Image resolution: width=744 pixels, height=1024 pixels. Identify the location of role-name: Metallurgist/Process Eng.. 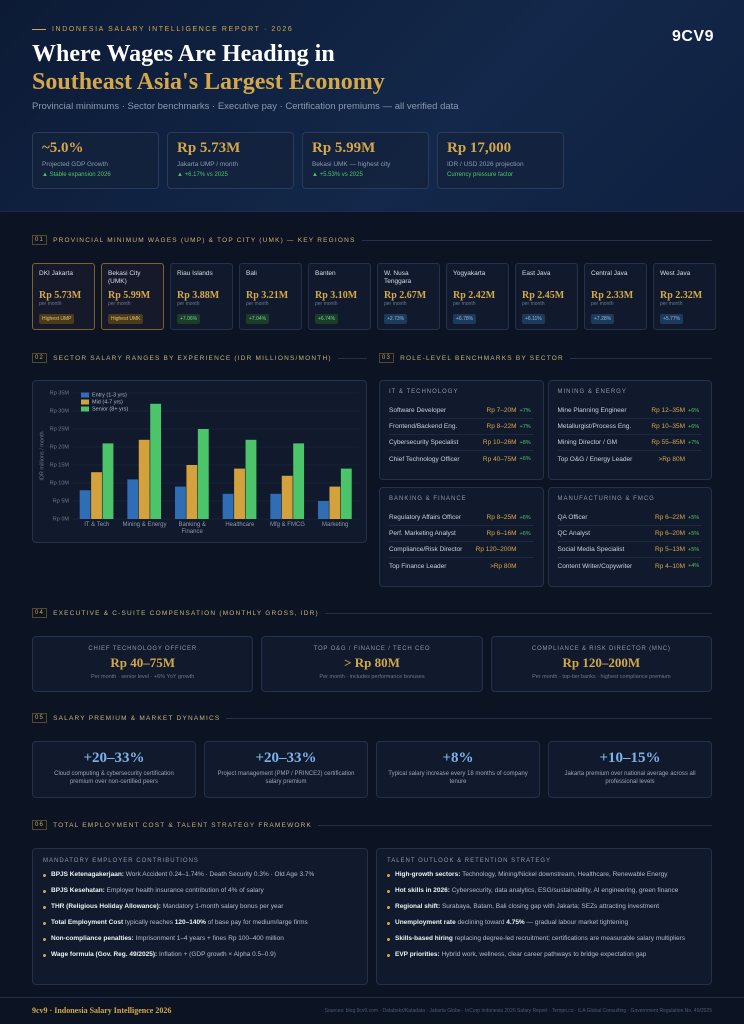
(594, 426).